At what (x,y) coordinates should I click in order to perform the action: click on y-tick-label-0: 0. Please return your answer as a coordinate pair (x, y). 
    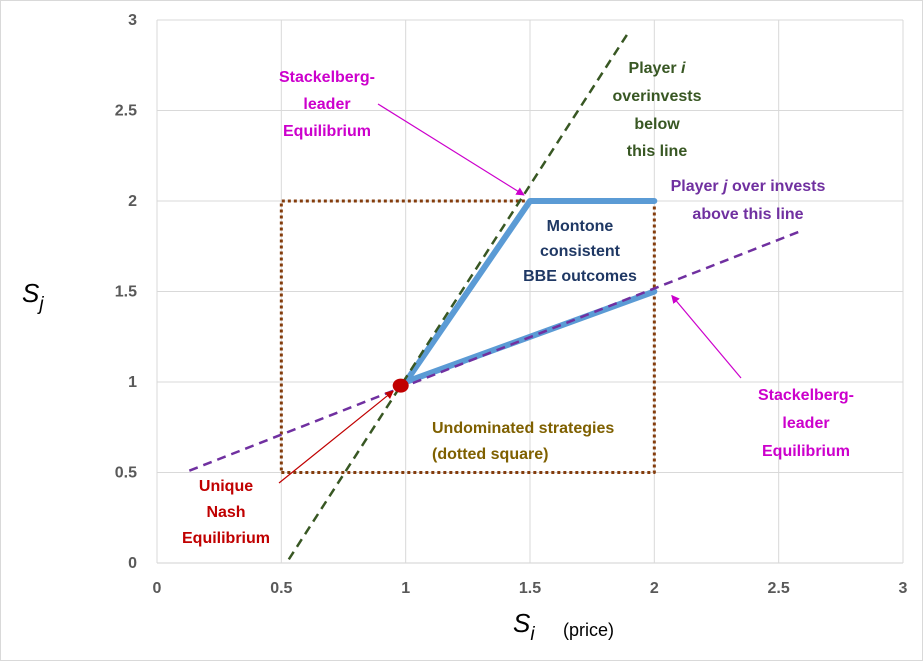
    Looking at the image, I should click on (132, 563).